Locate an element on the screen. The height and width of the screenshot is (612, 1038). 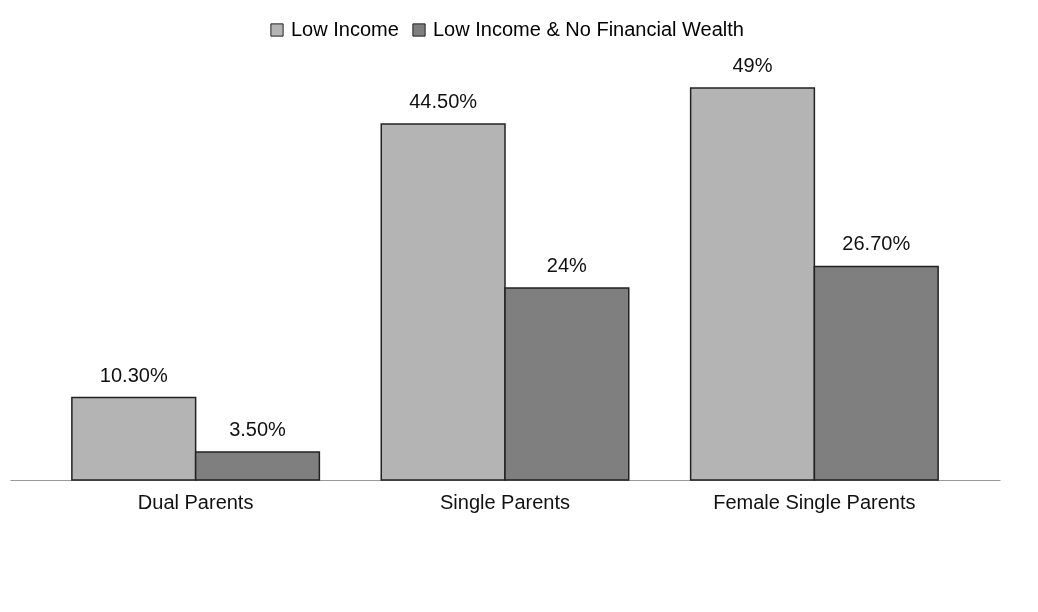
legend-label: Low Income is located at coordinates (345, 29).